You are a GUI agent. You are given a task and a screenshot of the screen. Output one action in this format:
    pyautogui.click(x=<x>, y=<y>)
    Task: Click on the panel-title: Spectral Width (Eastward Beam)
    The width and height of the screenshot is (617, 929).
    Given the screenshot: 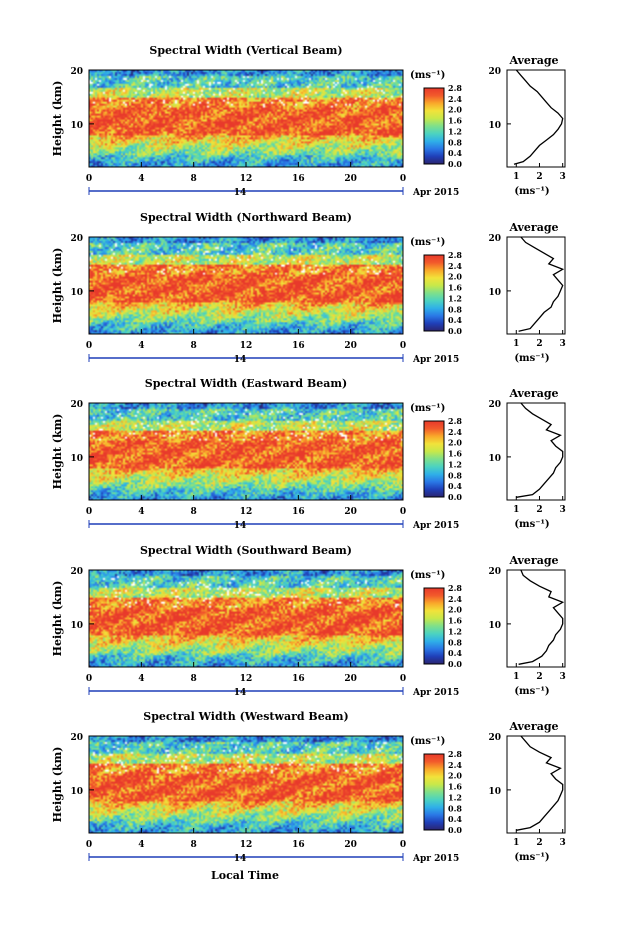 What is the action you would take?
    pyautogui.click(x=246, y=383)
    